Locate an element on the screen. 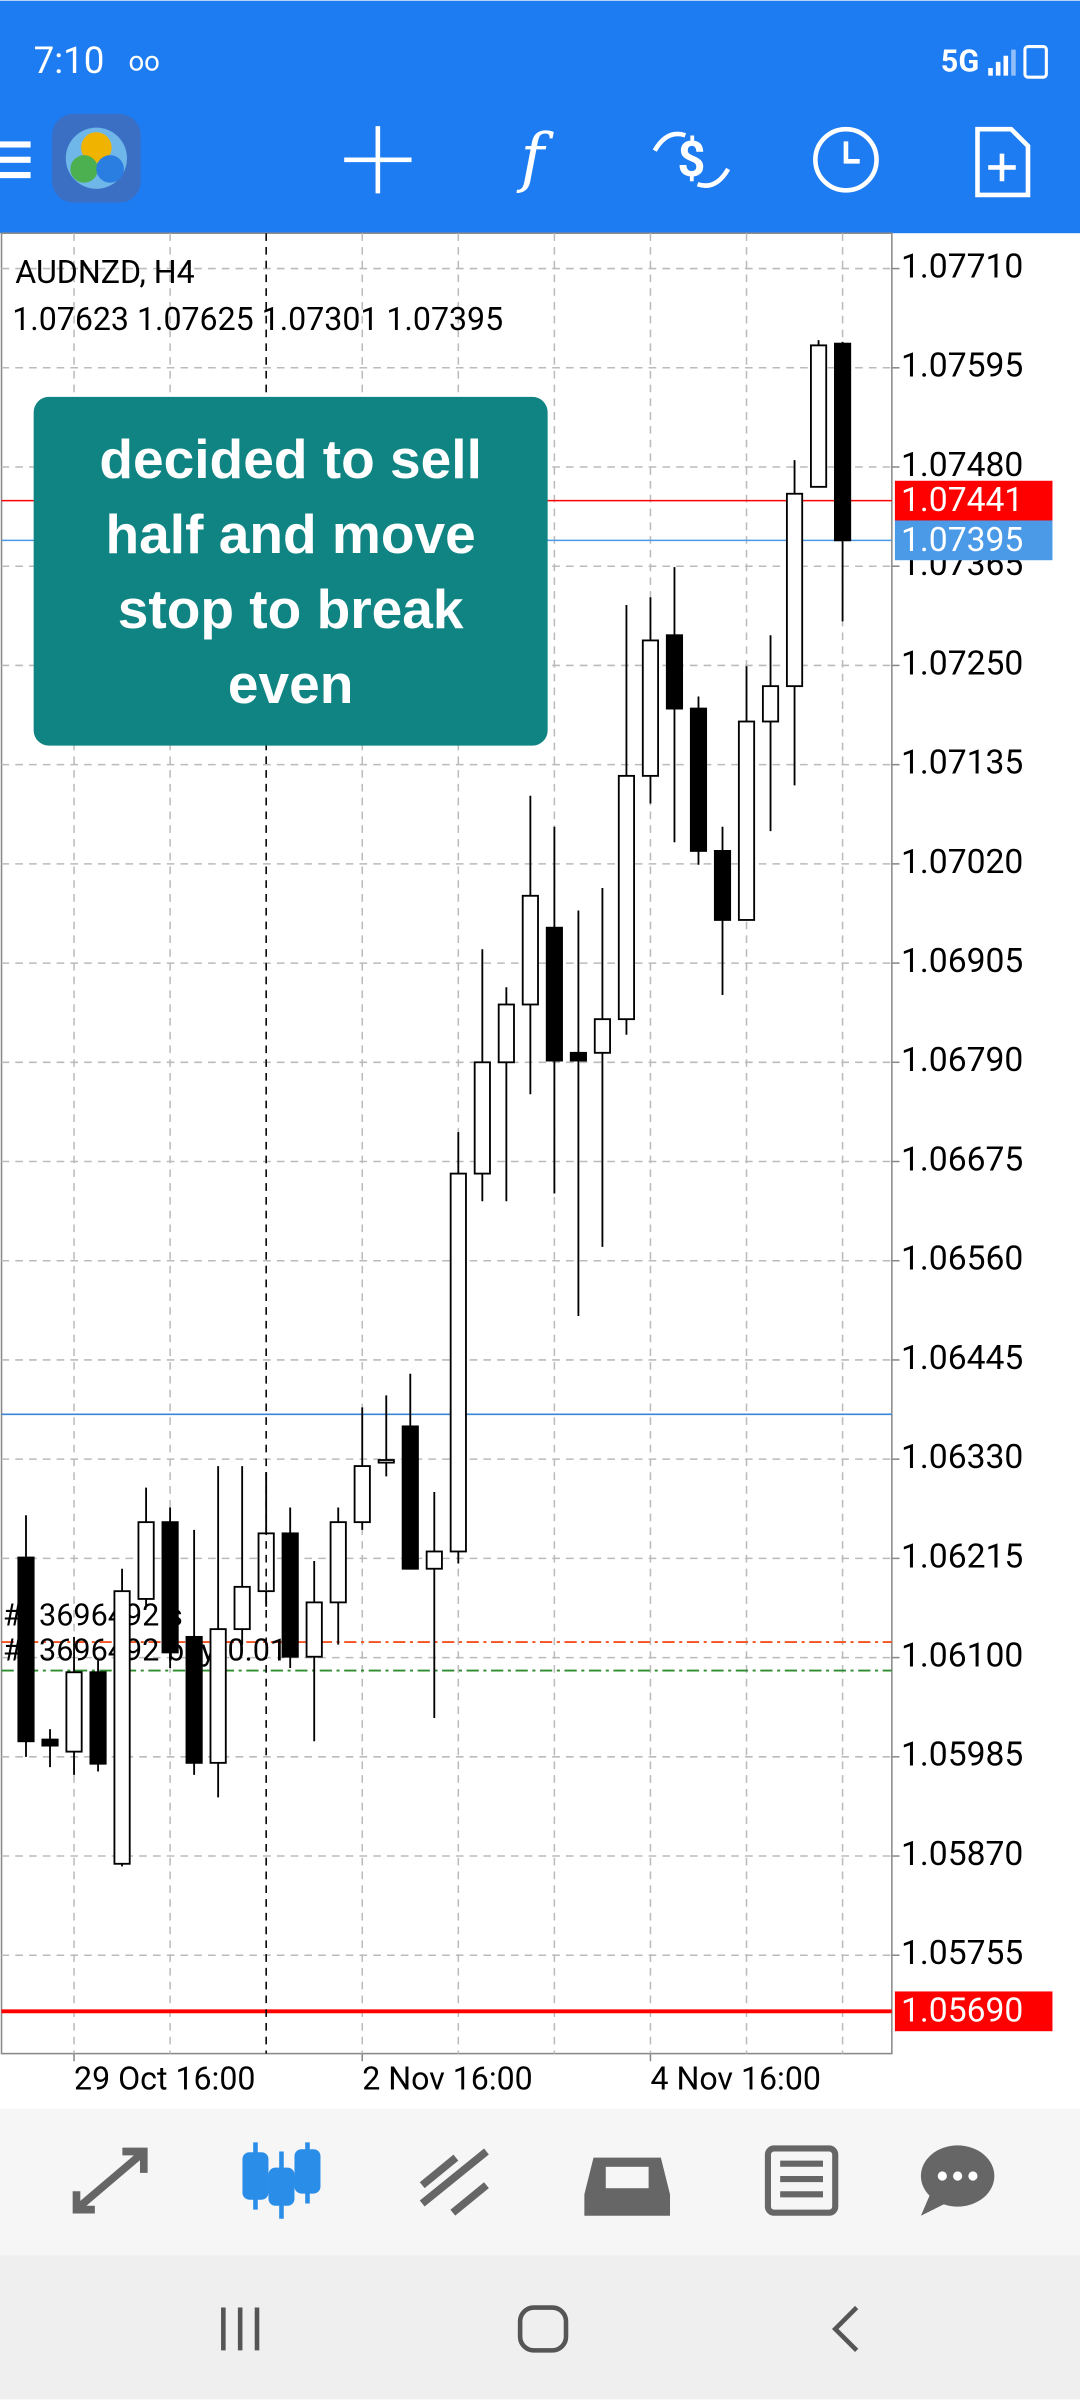  app-bar is located at coordinates (540, 117).